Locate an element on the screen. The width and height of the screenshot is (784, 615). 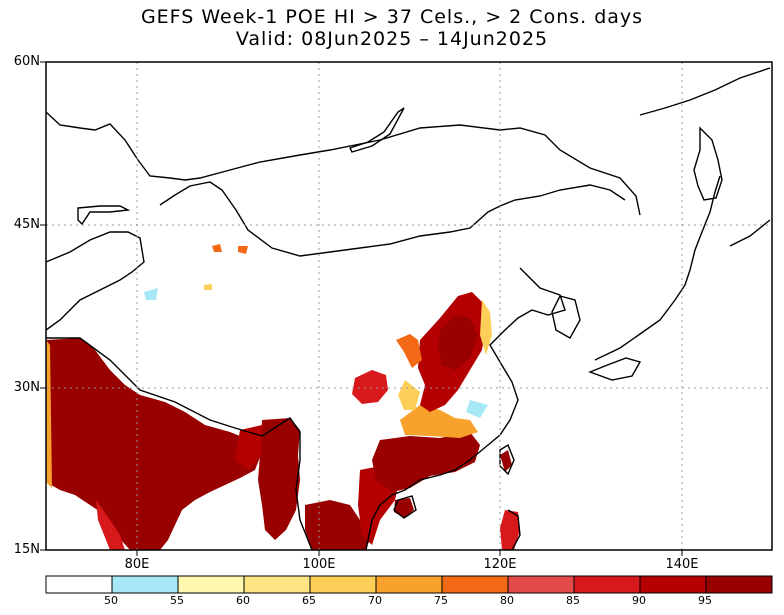
colorbar-label: 90 is located at coordinates (639, 600).